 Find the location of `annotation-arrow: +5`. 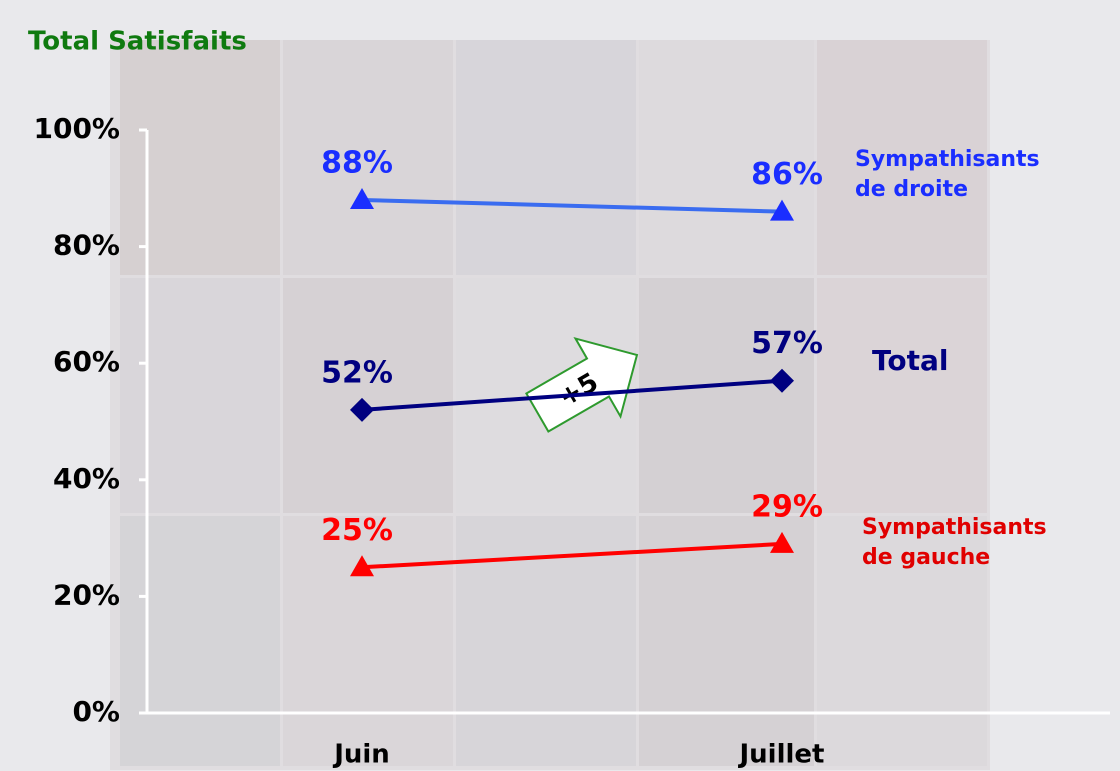

annotation-arrow: +5 is located at coordinates (582, 384).